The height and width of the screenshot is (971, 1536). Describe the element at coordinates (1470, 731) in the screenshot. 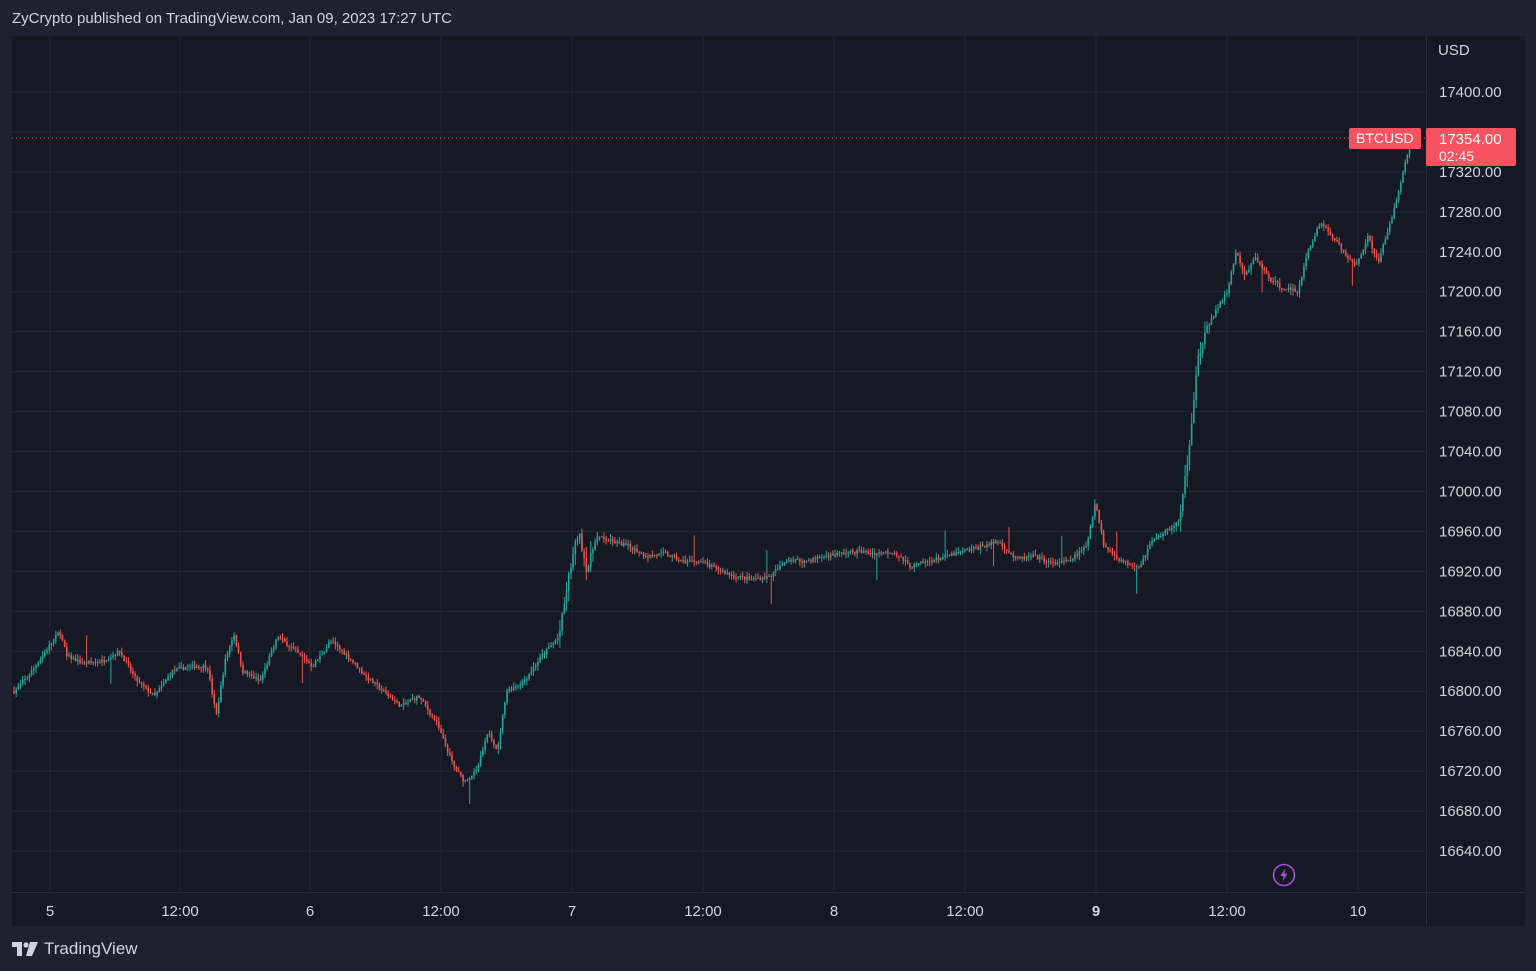

I see `price-tick-label: 16760.00` at that location.